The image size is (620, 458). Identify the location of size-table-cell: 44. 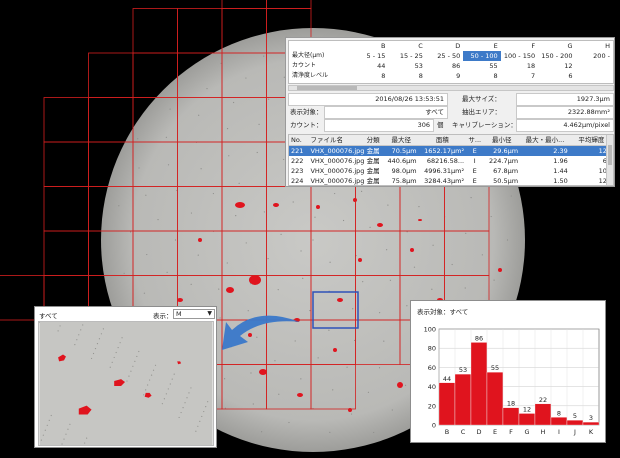
(381, 66).